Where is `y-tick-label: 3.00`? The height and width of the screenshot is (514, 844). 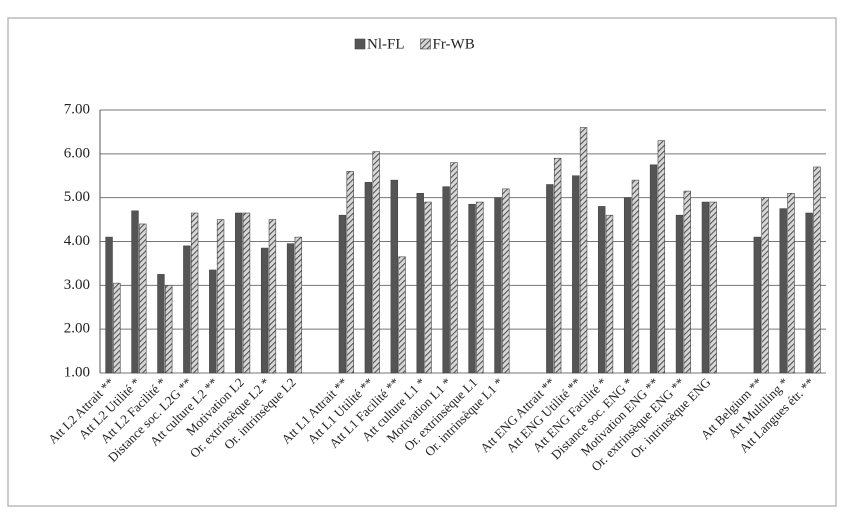 y-tick-label: 3.00 is located at coordinates (77, 285).